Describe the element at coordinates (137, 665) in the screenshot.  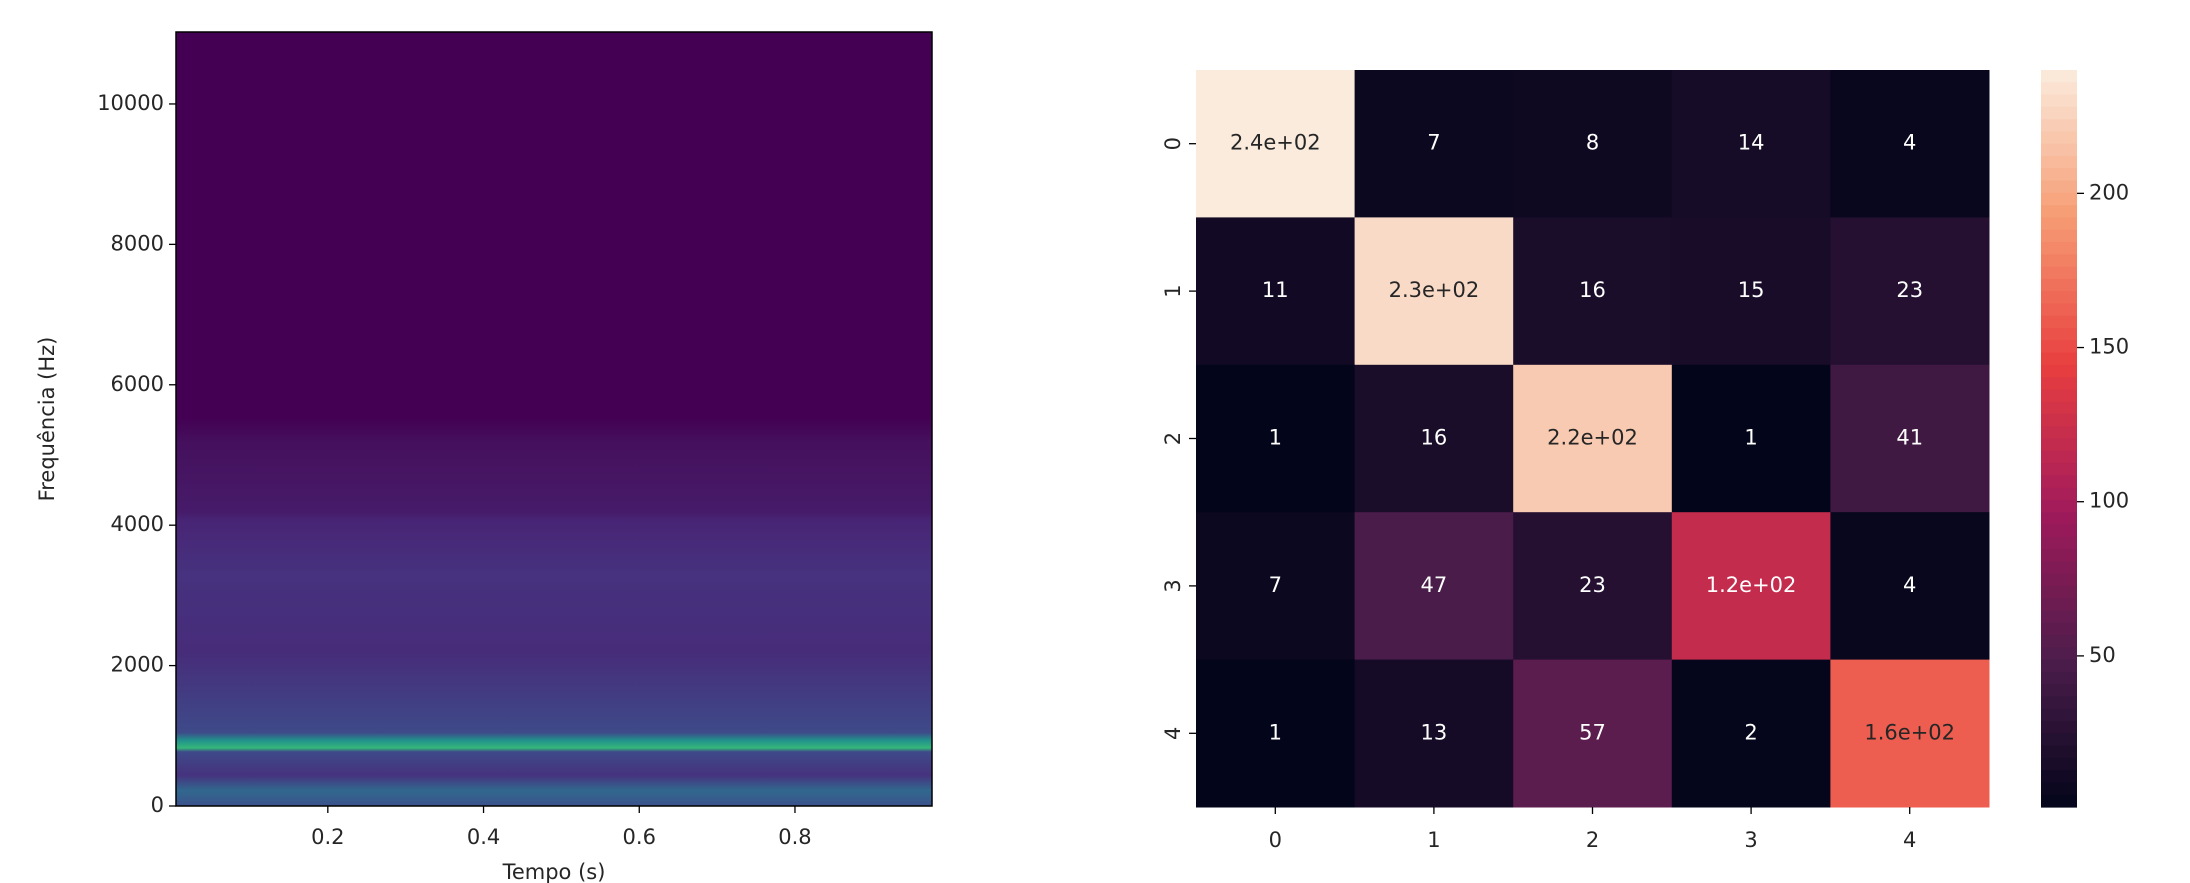
I see `y-tick-label: 2000` at that location.